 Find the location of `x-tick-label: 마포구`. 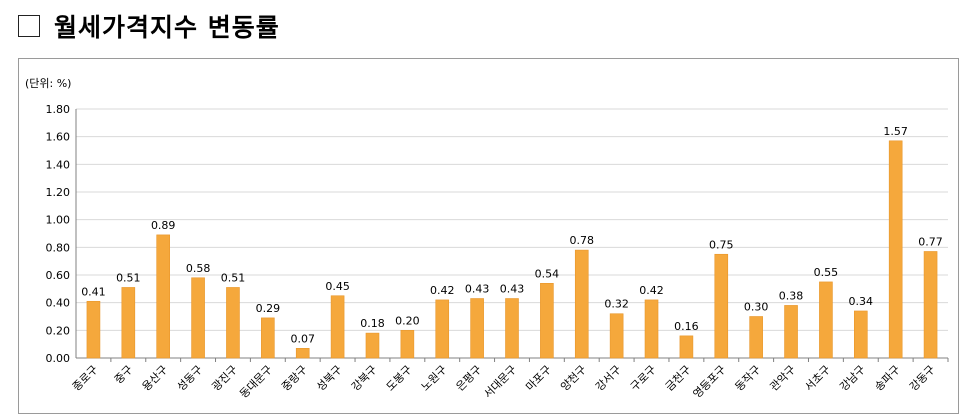

x-tick-label: 마포구 is located at coordinates (538, 378).